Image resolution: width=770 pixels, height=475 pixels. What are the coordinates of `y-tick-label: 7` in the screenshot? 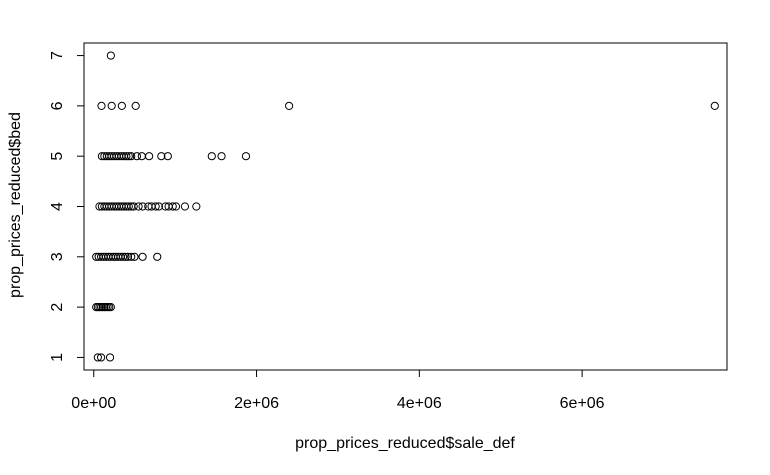 It's located at (57, 55).